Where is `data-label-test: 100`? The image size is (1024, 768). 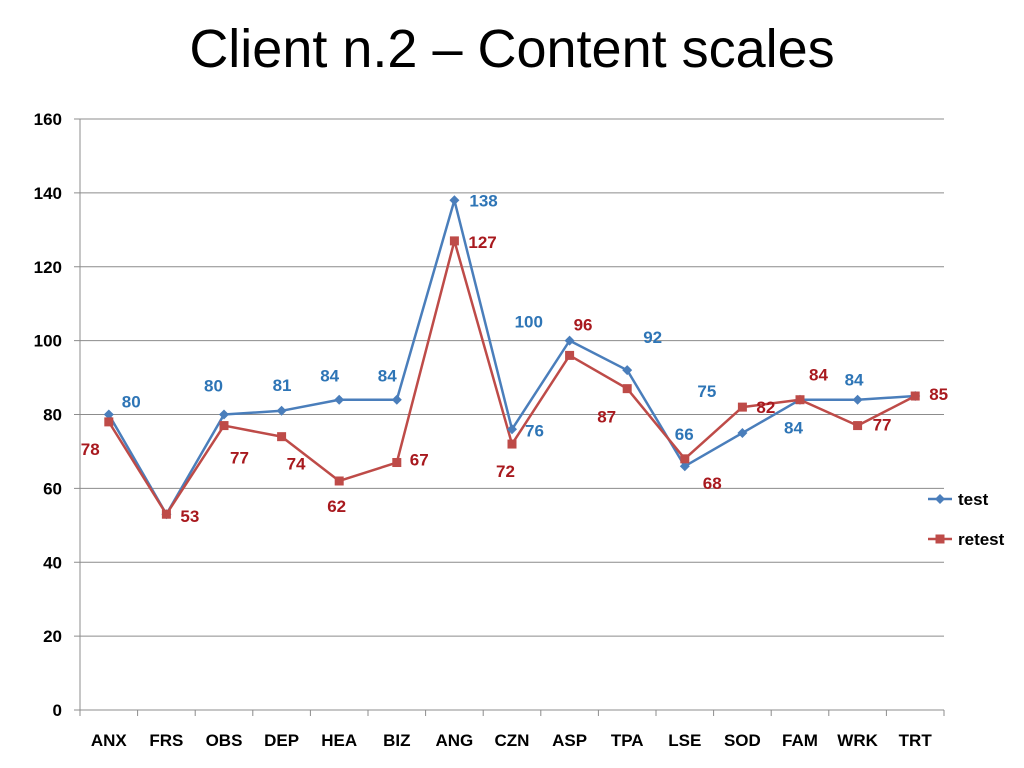
data-label-test: 100 is located at coordinates (529, 322).